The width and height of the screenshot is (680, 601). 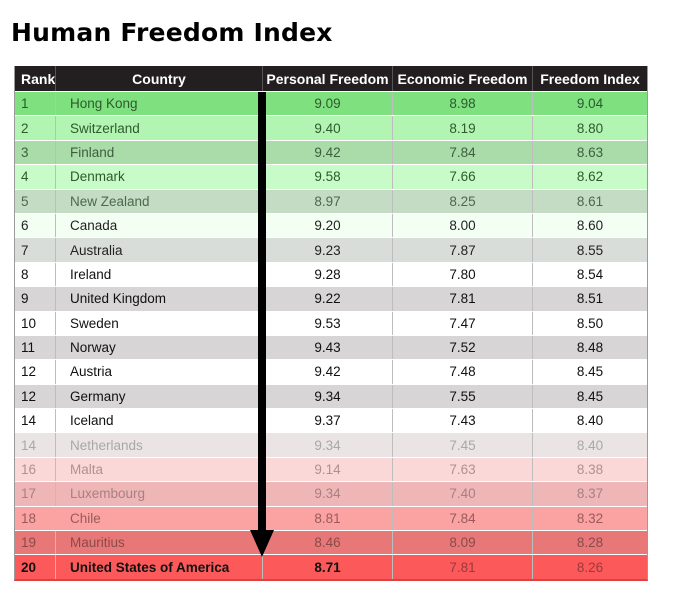 I want to click on cell-economic-freedom: 7.63, so click(x=462, y=469).